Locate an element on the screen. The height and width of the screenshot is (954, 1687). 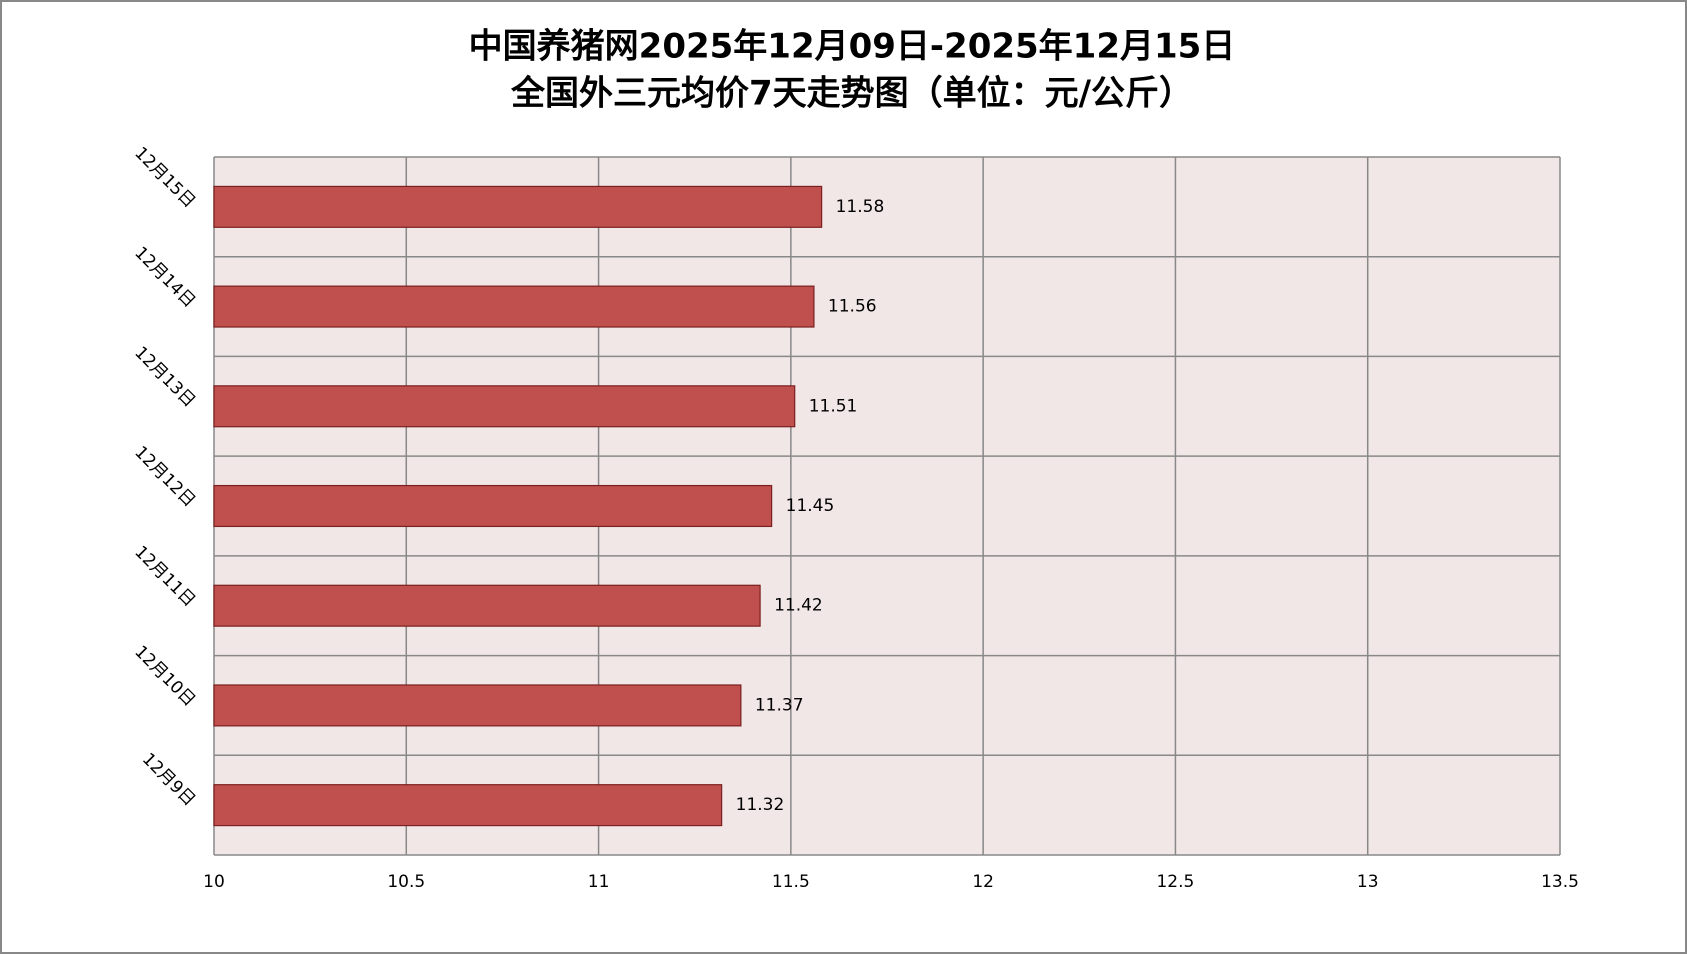
x-tick-label: 13 is located at coordinates (1368, 882).